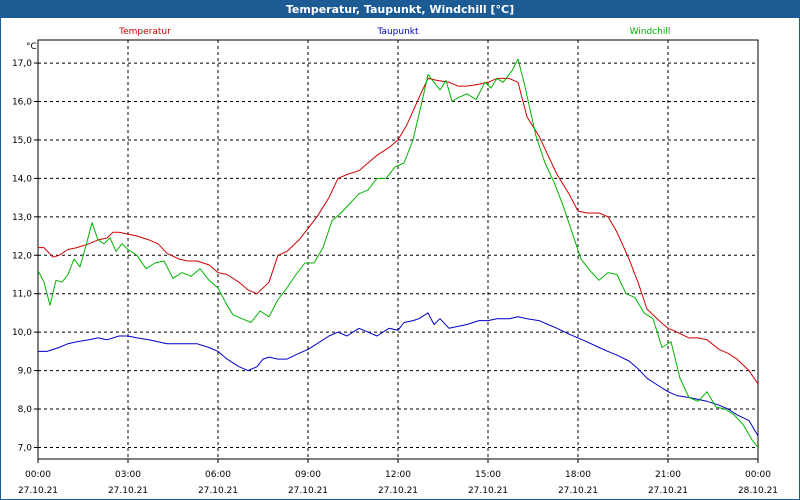 The image size is (800, 500). What do you see at coordinates (22, 141) in the screenshot?
I see `y-tick-label: 15,0` at bounding box center [22, 141].